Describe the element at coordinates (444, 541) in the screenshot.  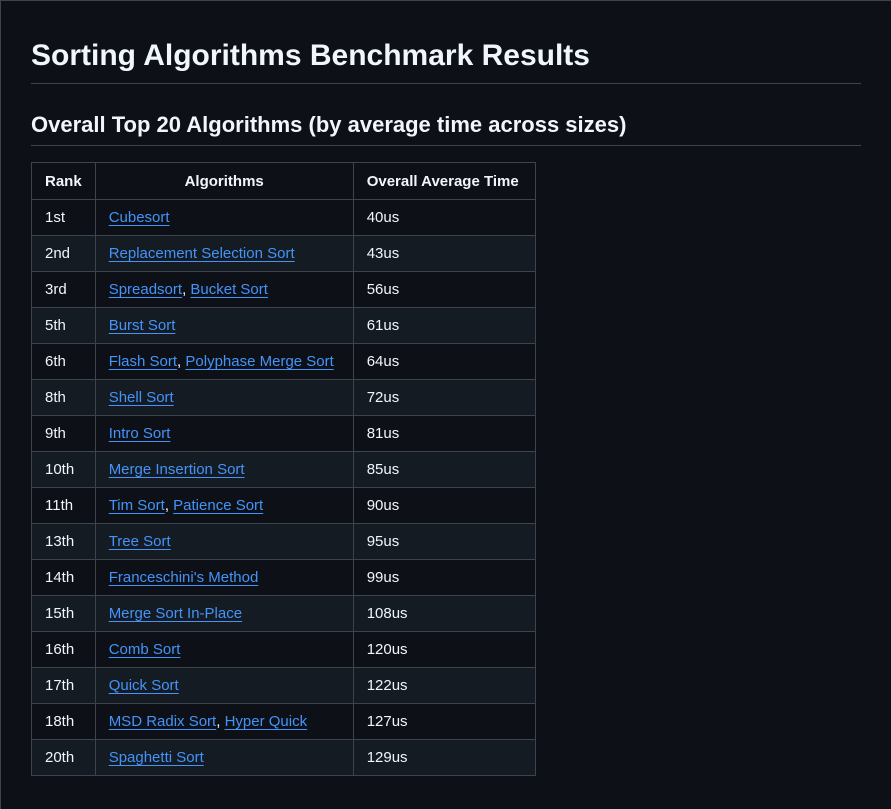
I see `average-time-cell: 95us` at that location.